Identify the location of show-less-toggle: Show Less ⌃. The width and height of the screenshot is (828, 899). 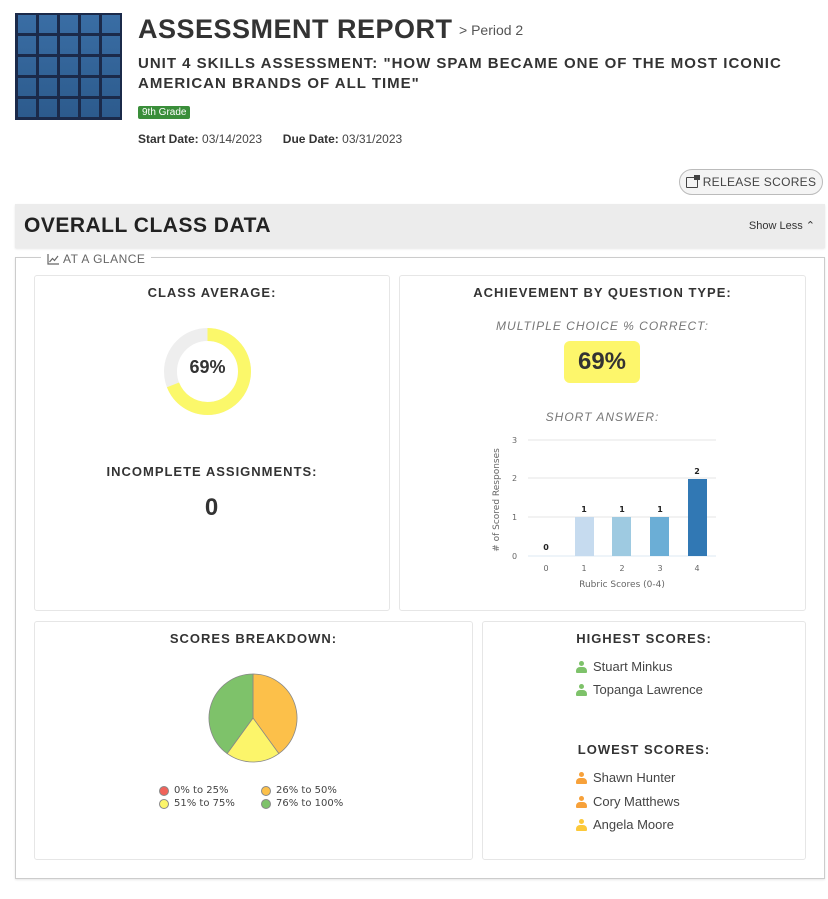
(782, 225).